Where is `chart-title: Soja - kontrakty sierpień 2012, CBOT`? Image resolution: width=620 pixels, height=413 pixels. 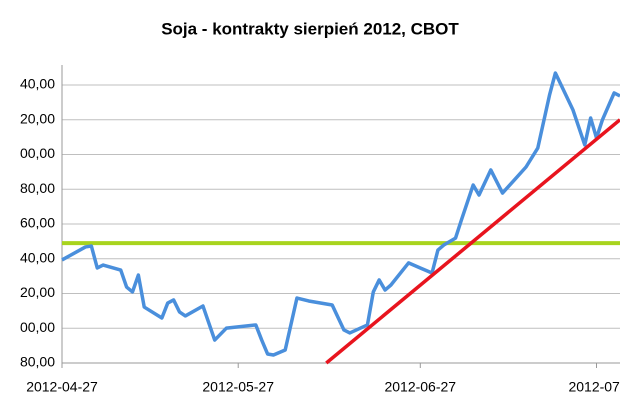 chart-title: Soja - kontrakty sierpień 2012, CBOT is located at coordinates (310, 28).